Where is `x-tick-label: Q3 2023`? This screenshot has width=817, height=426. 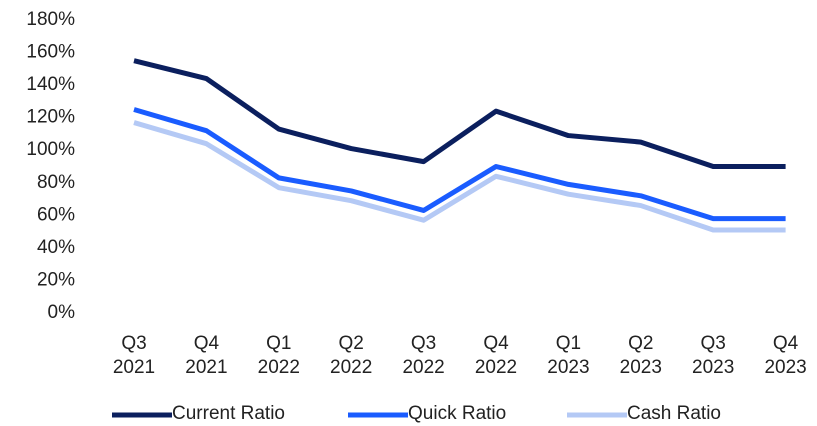
x-tick-label: Q3 2023 is located at coordinates (713, 355).